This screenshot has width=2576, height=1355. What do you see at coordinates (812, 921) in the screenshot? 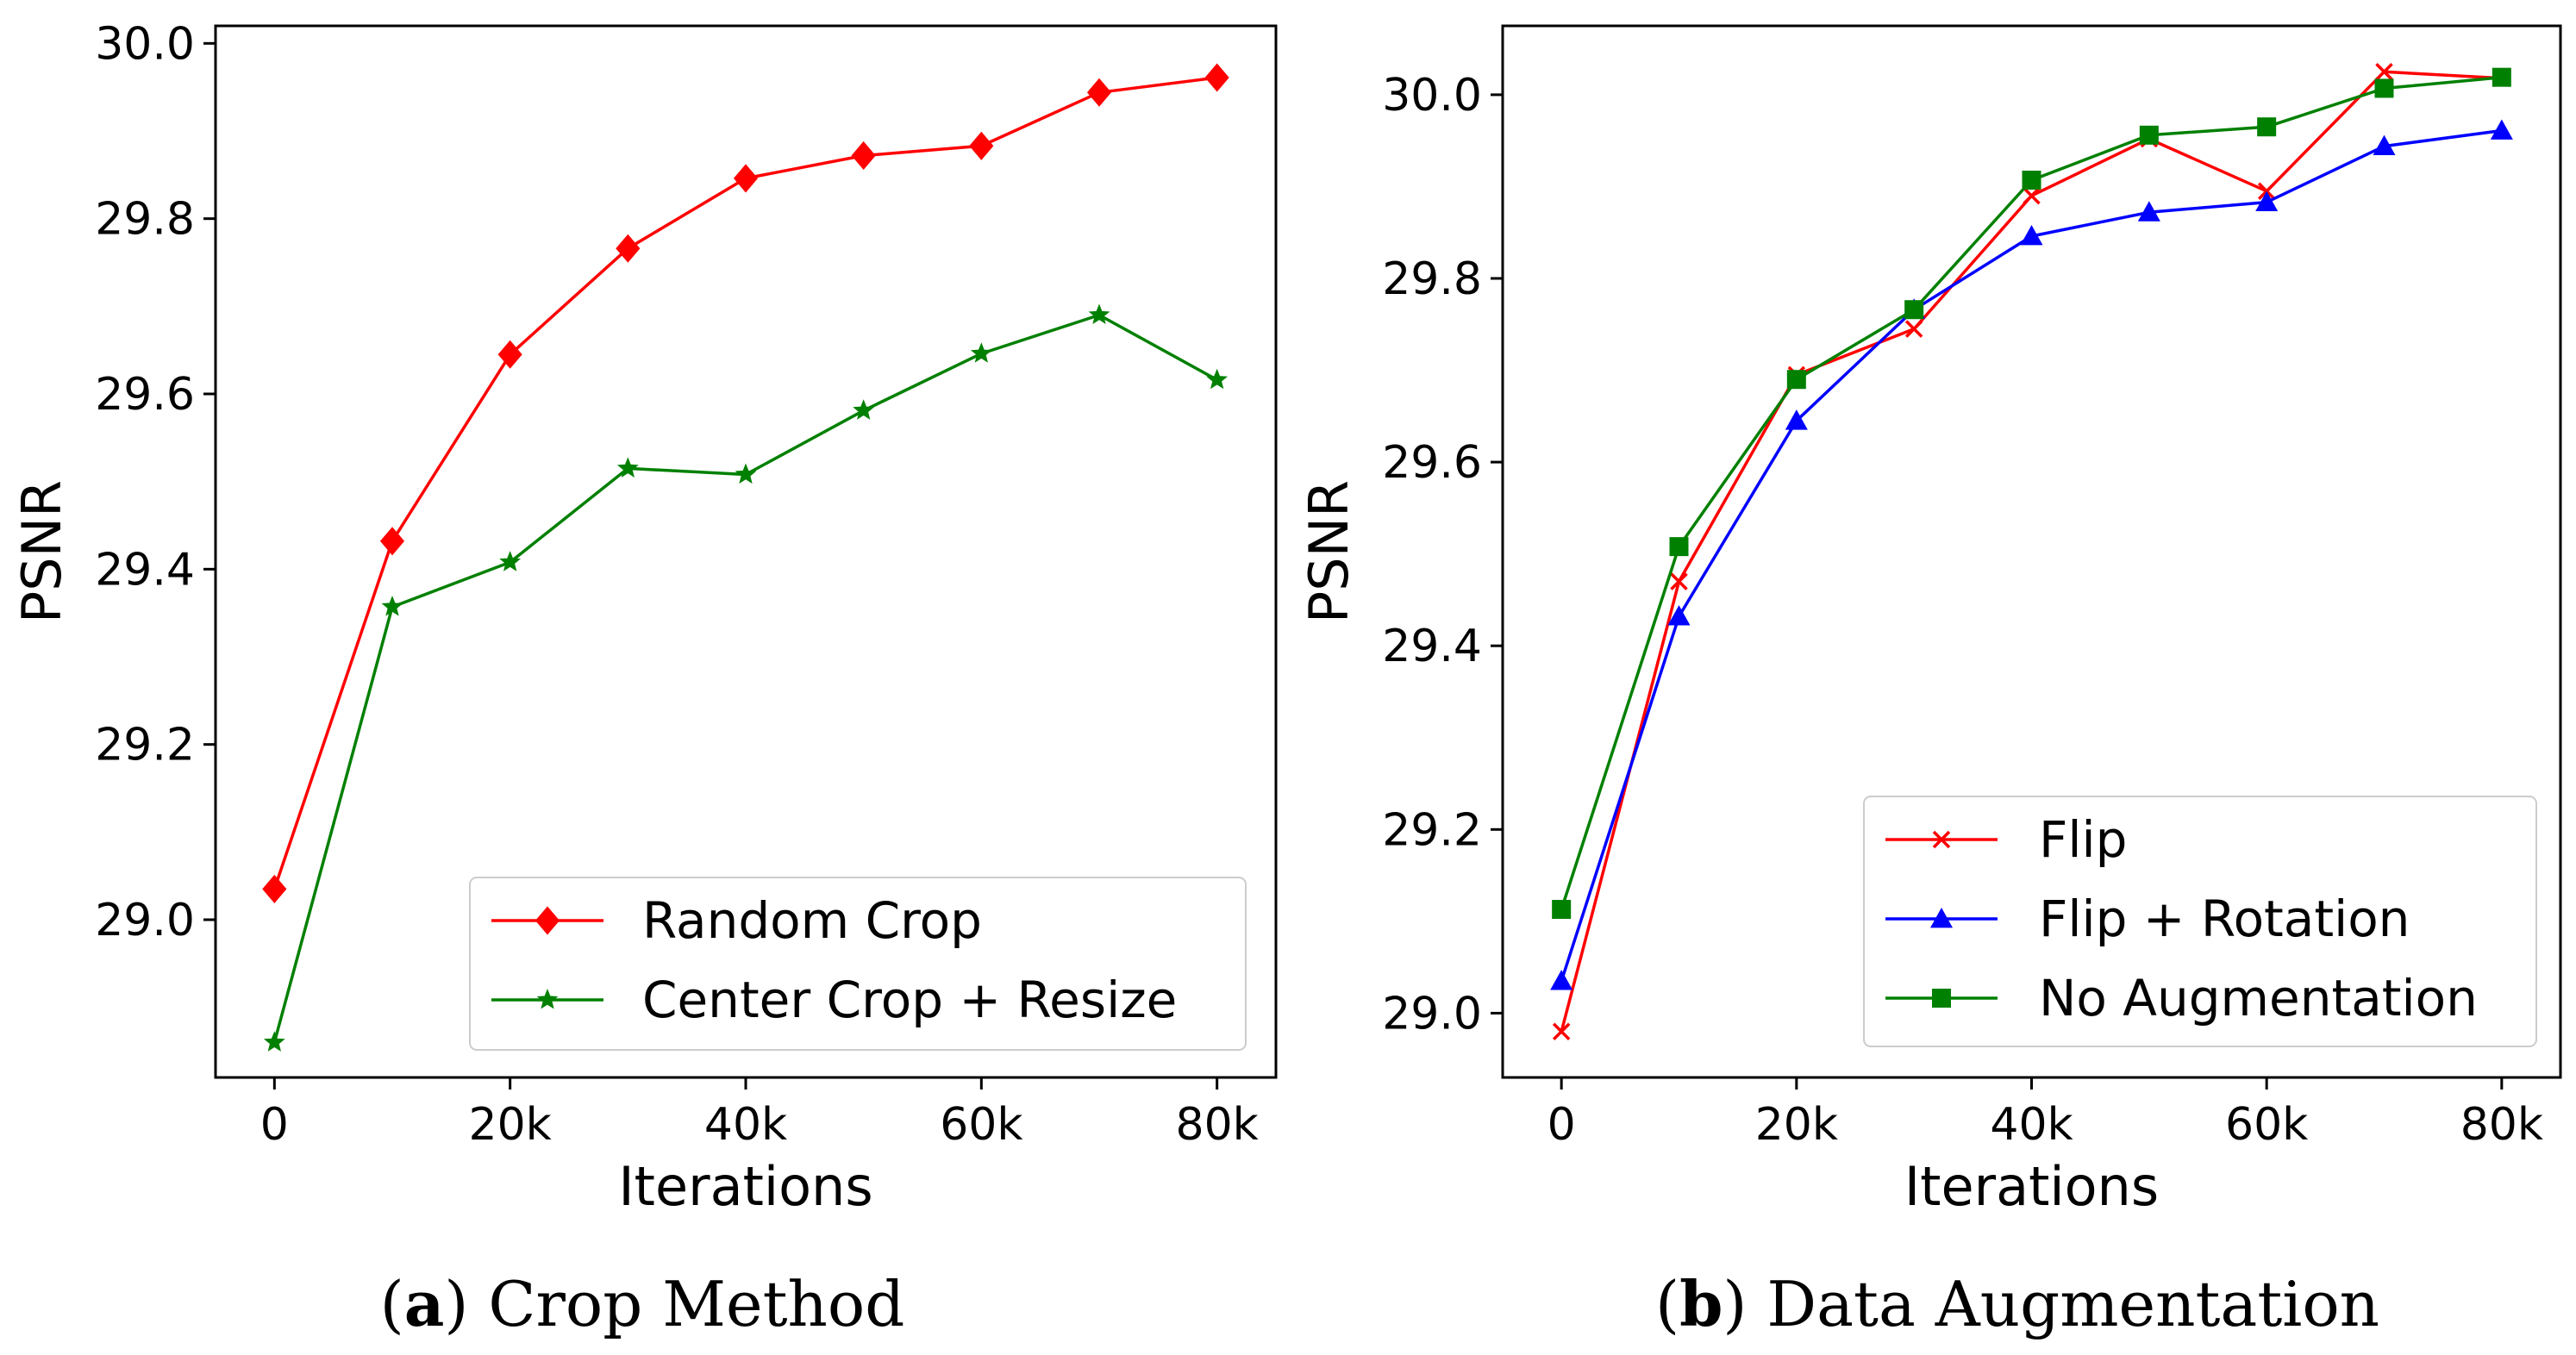
I see `legend-label: Random Crop` at bounding box center [812, 921].